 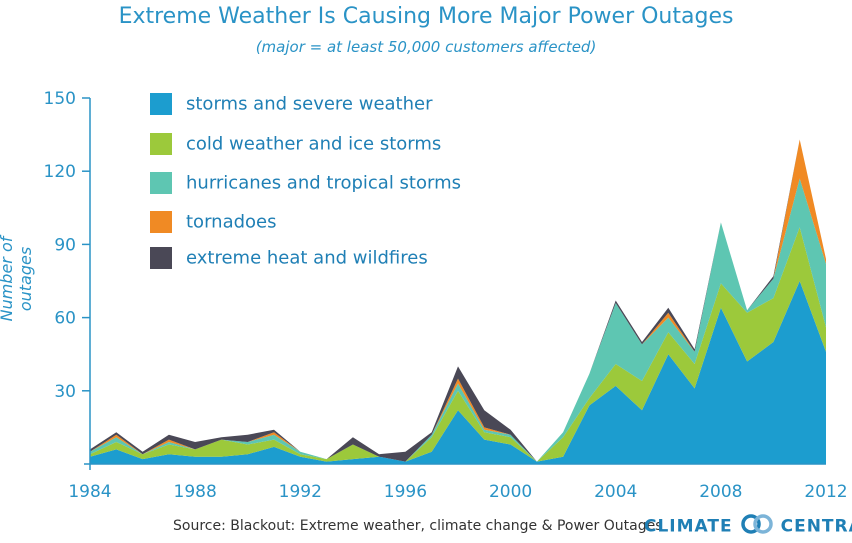 I want to click on y-tick-labels: 30 60 90 120 150, so click(x=60, y=245).